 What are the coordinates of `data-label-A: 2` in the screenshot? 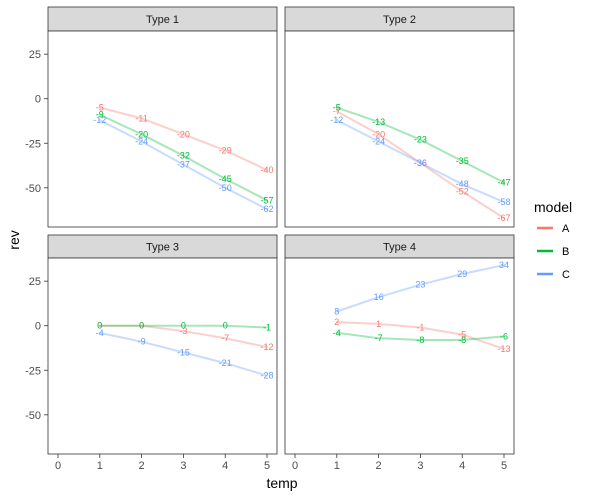 It's located at (336, 322).